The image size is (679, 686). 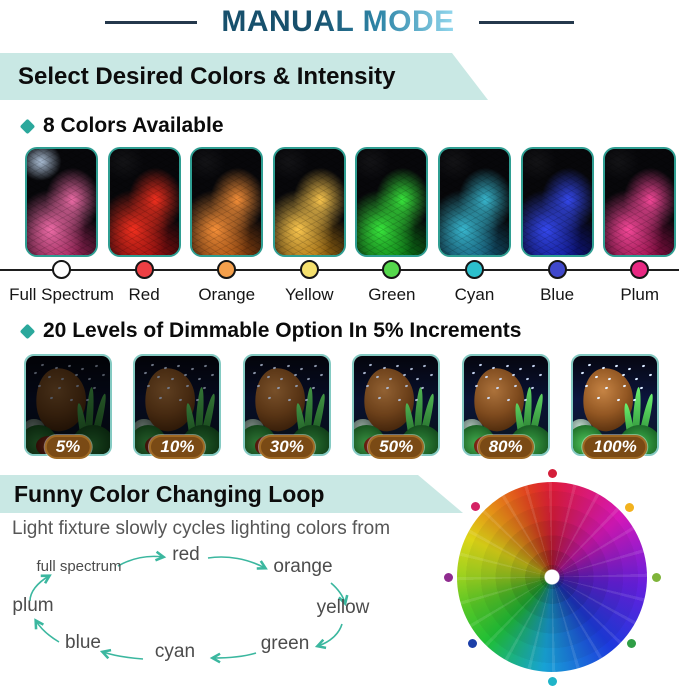 What do you see at coordinates (133, 125) in the screenshot?
I see `colors-heading: 8 Colors Available` at bounding box center [133, 125].